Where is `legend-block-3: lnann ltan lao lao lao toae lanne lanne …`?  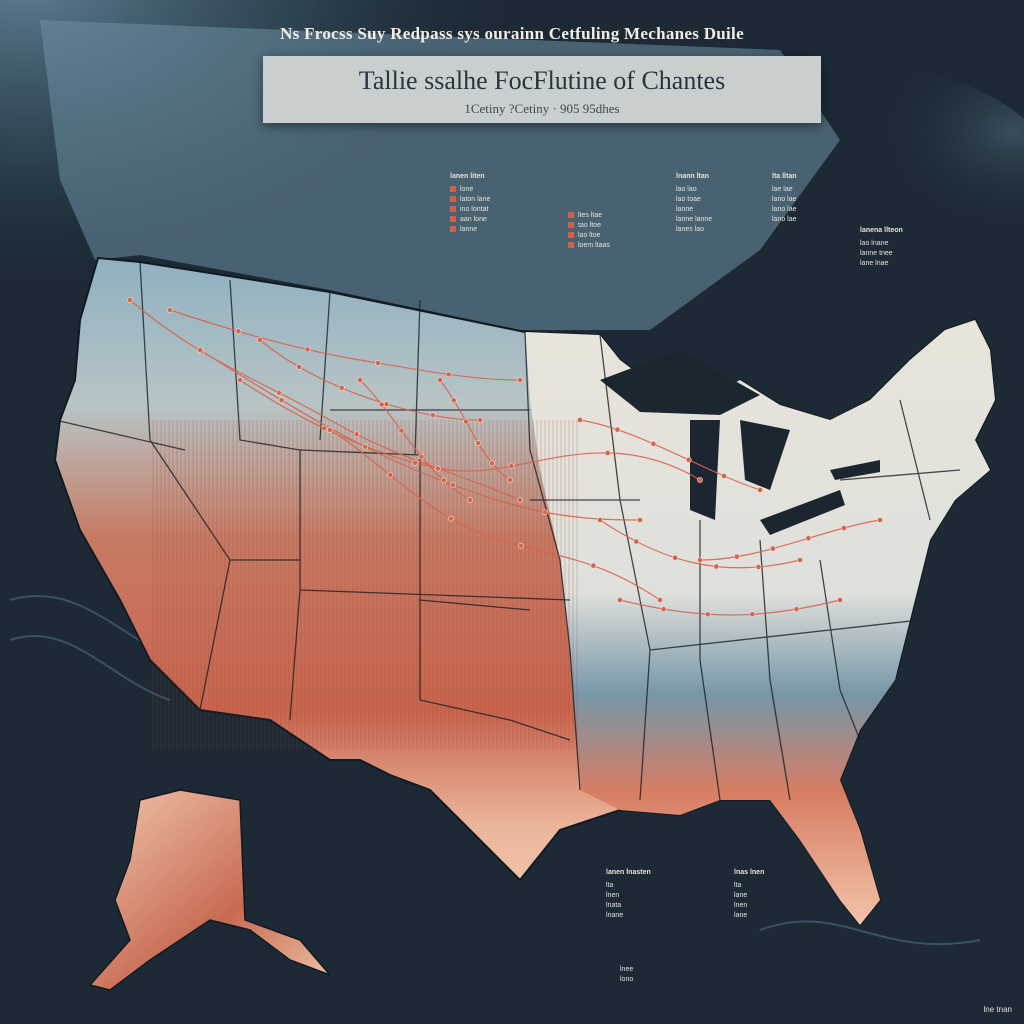
legend-block-3: lnann ltan lao lao lao toae lanne lanne … is located at coordinates (694, 203).